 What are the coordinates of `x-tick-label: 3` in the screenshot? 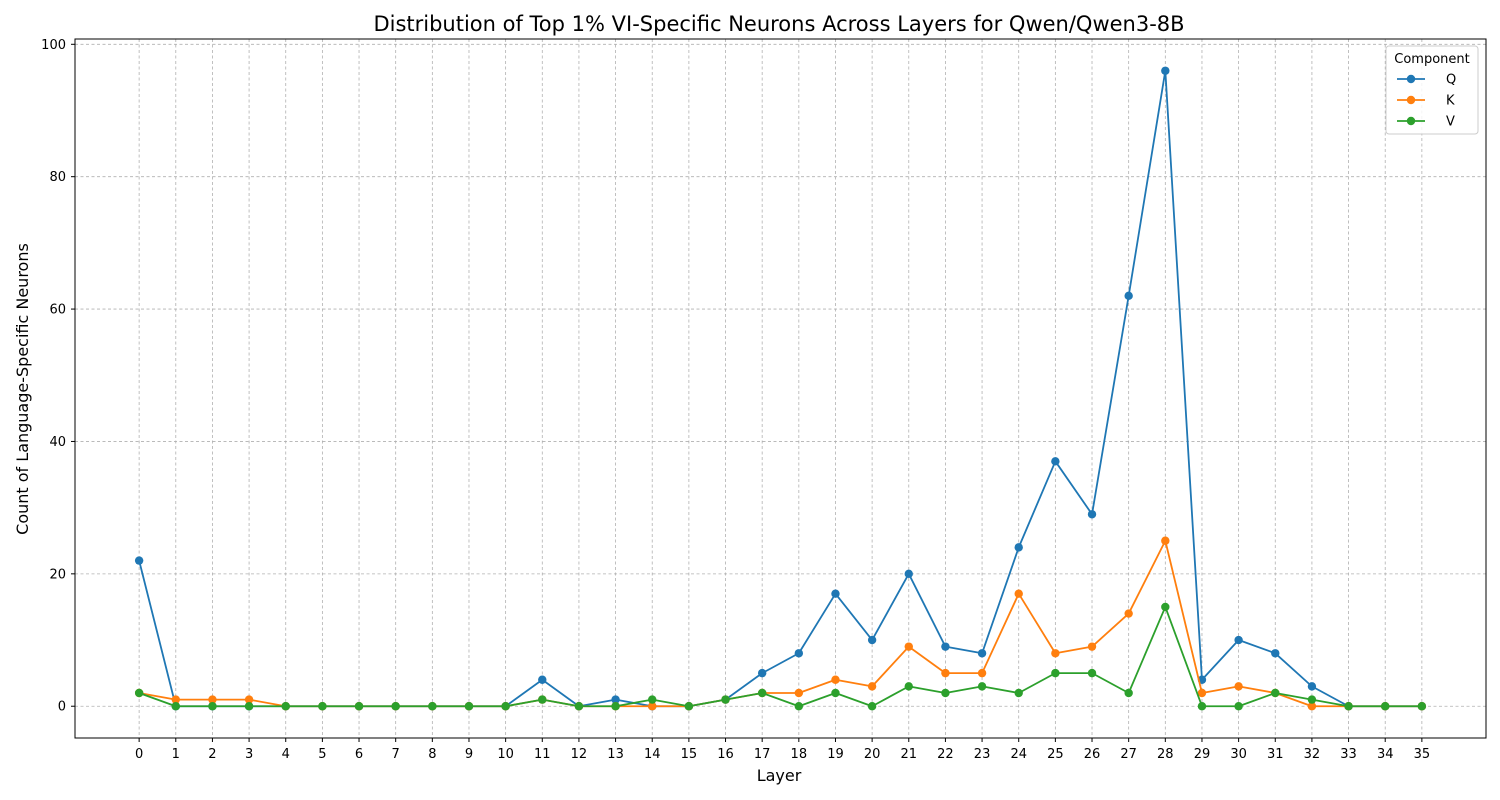 It's located at (249, 754).